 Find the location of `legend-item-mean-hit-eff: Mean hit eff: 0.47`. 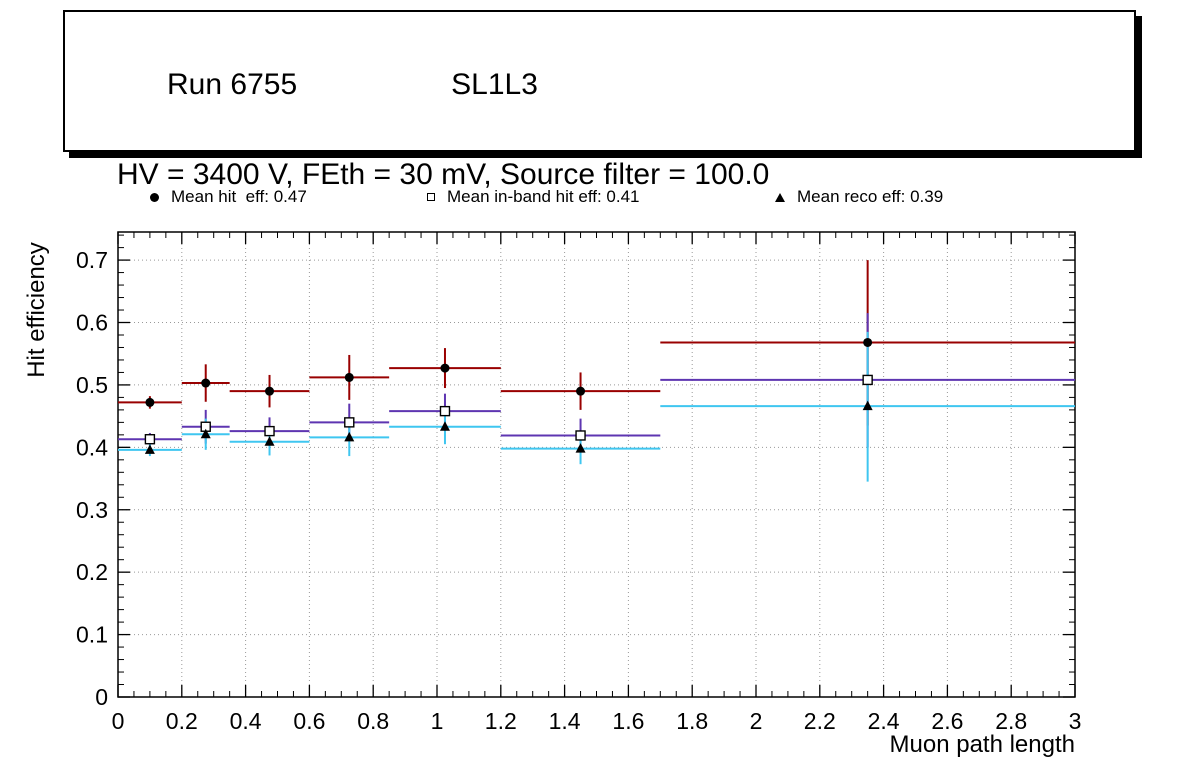

legend-item-mean-hit-eff: Mean hit eff: 0.47 is located at coordinates (228, 197).